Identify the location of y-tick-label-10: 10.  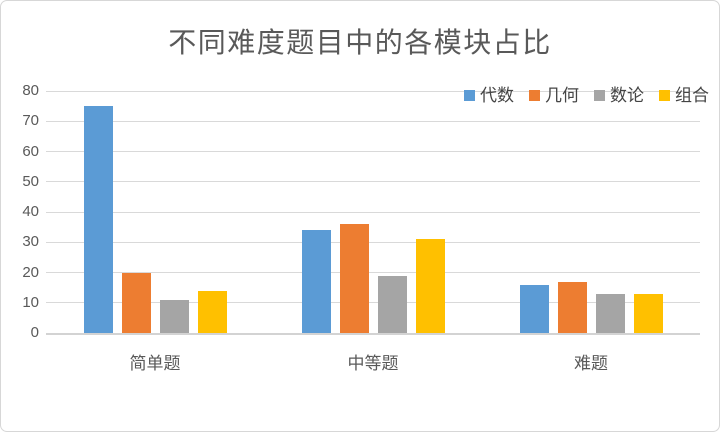
(30, 302).